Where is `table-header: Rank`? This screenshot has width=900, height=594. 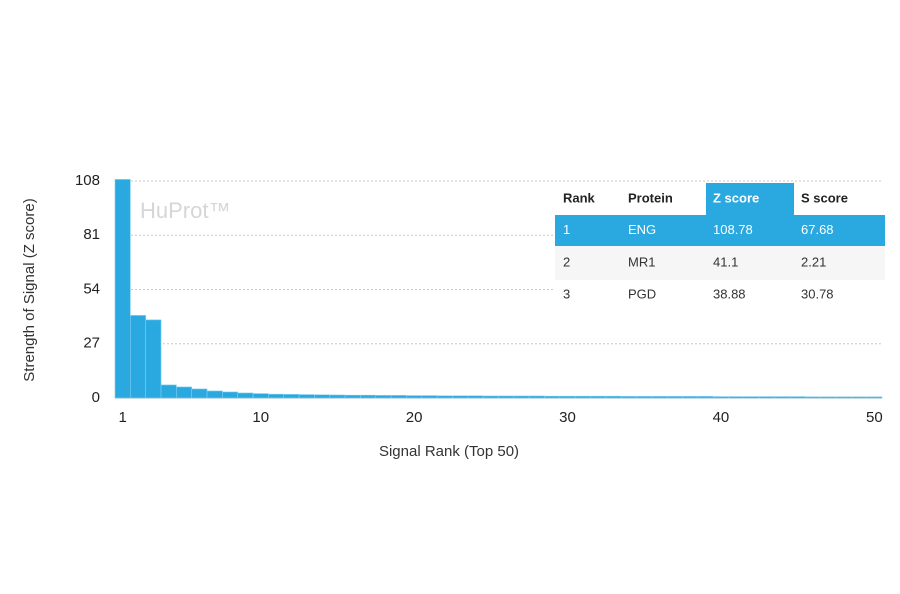
table-header: Rank is located at coordinates (579, 197).